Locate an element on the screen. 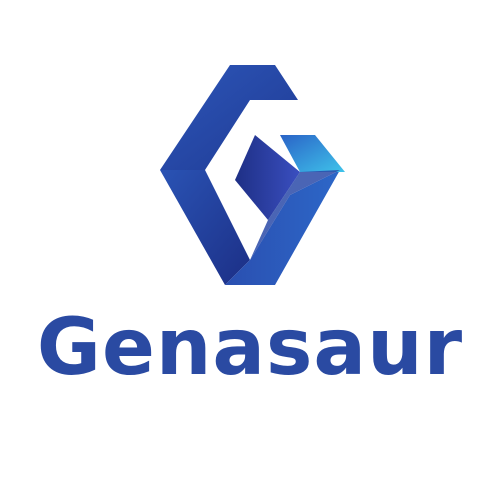 Image resolution: width=500 pixels, height=500 pixels. logo-bottom-band is located at coordinates (282, 227).